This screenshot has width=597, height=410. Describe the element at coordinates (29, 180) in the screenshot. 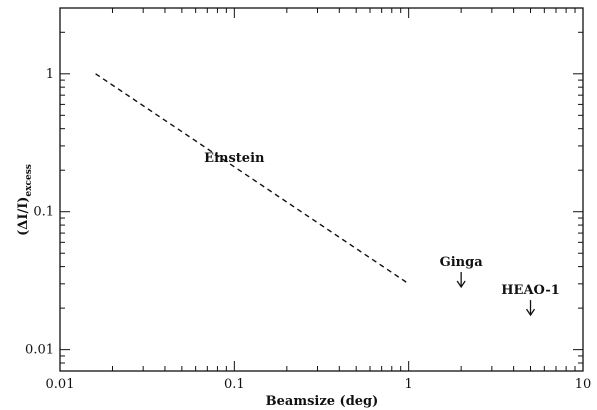

I see `y-axis-label-sub: excess` at that location.